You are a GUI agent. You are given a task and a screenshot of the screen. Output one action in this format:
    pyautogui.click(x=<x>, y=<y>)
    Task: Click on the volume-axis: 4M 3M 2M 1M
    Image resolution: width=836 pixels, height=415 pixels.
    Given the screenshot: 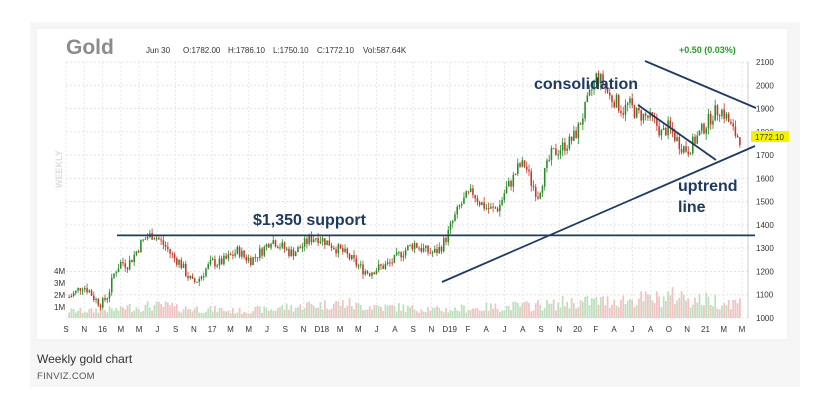 What is the action you would take?
    pyautogui.click(x=59, y=289)
    